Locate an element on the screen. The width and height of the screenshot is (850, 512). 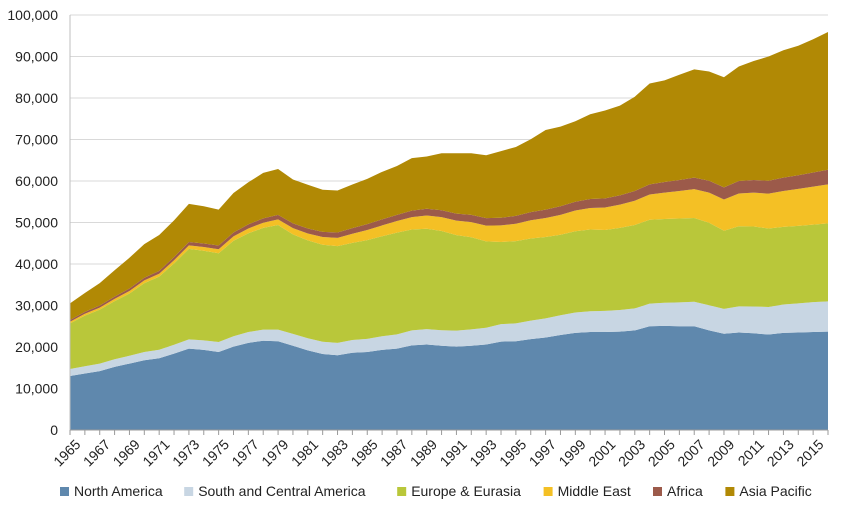
y-tick-label: 90,000 is located at coordinates (36, 57).